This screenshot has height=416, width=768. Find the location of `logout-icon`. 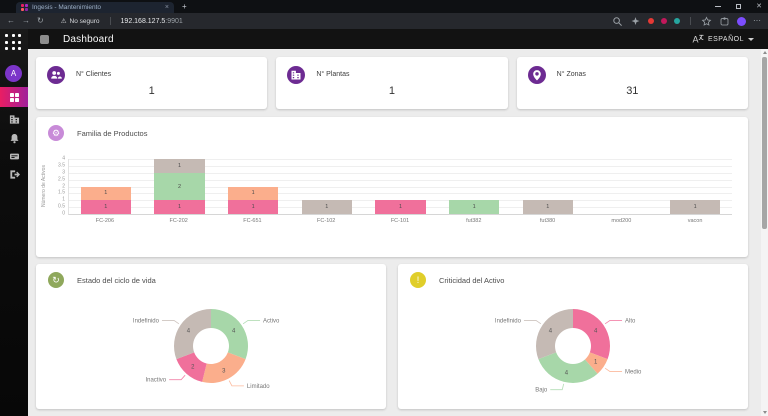

logout-icon is located at coordinates (14, 174).